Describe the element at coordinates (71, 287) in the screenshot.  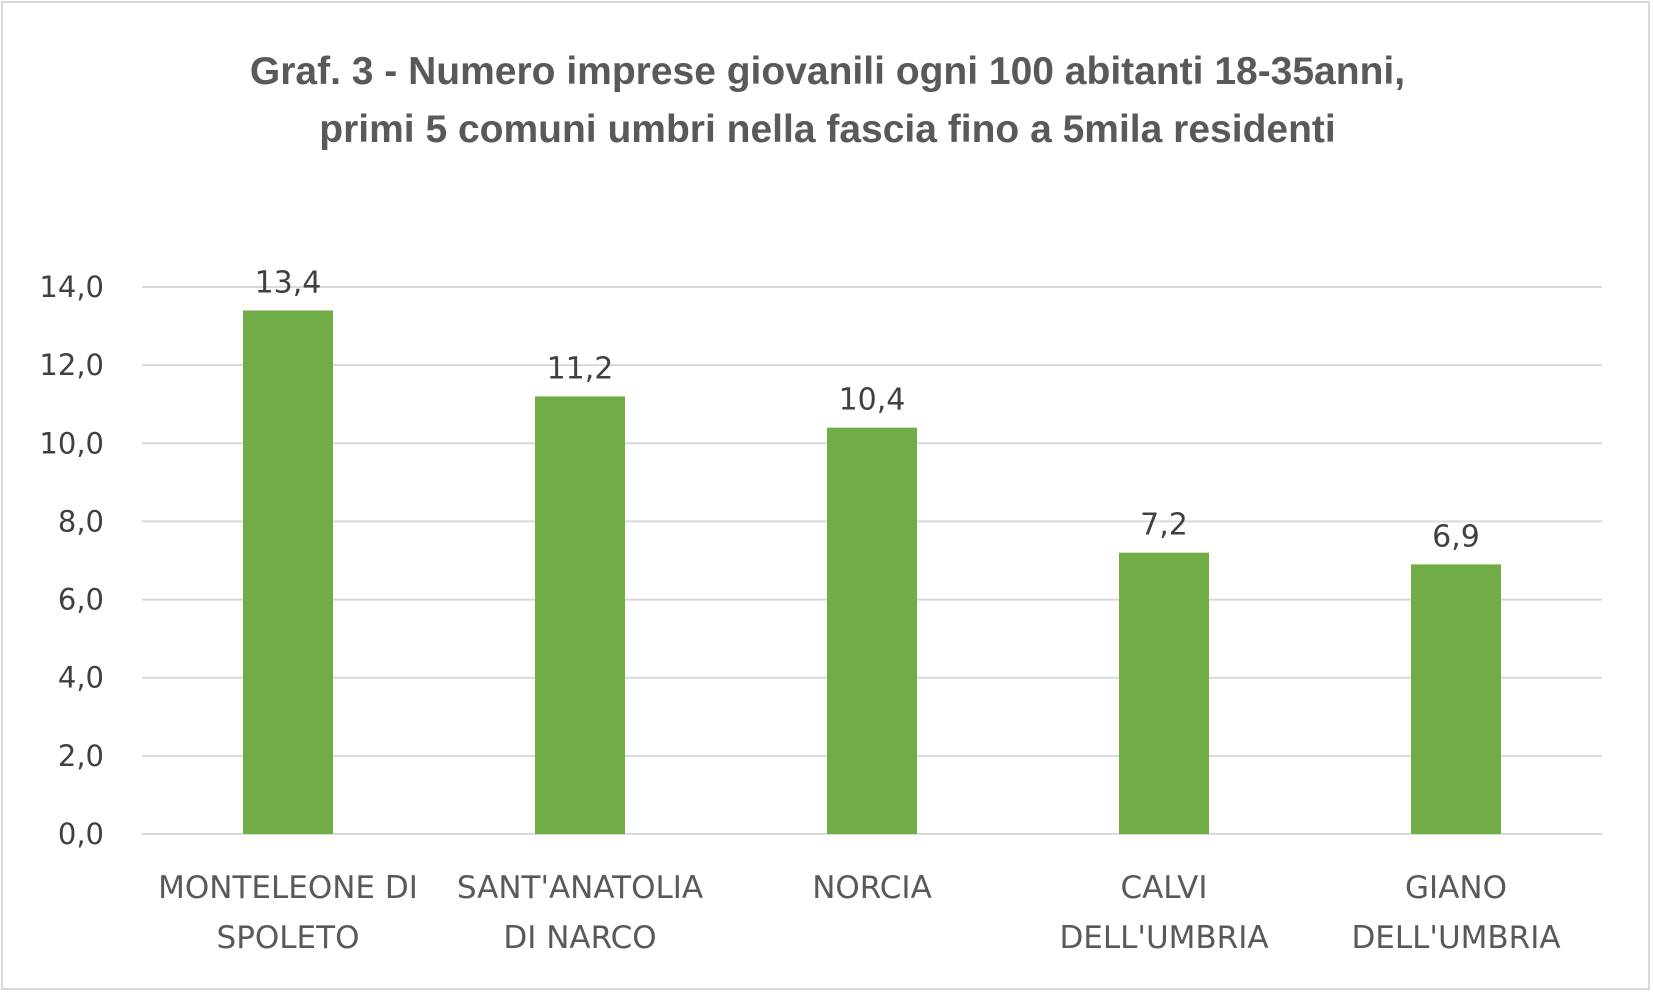
I see `y-tick-label-7: 14,0` at that location.